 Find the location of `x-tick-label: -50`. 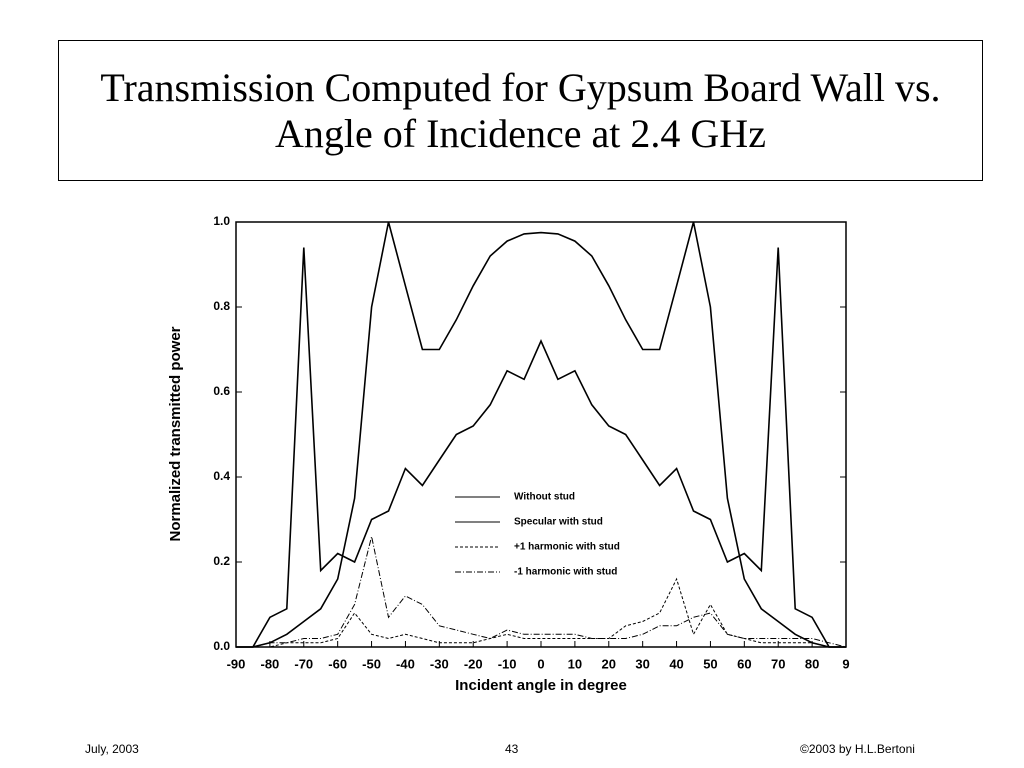

x-tick-label: -50 is located at coordinates (371, 663).